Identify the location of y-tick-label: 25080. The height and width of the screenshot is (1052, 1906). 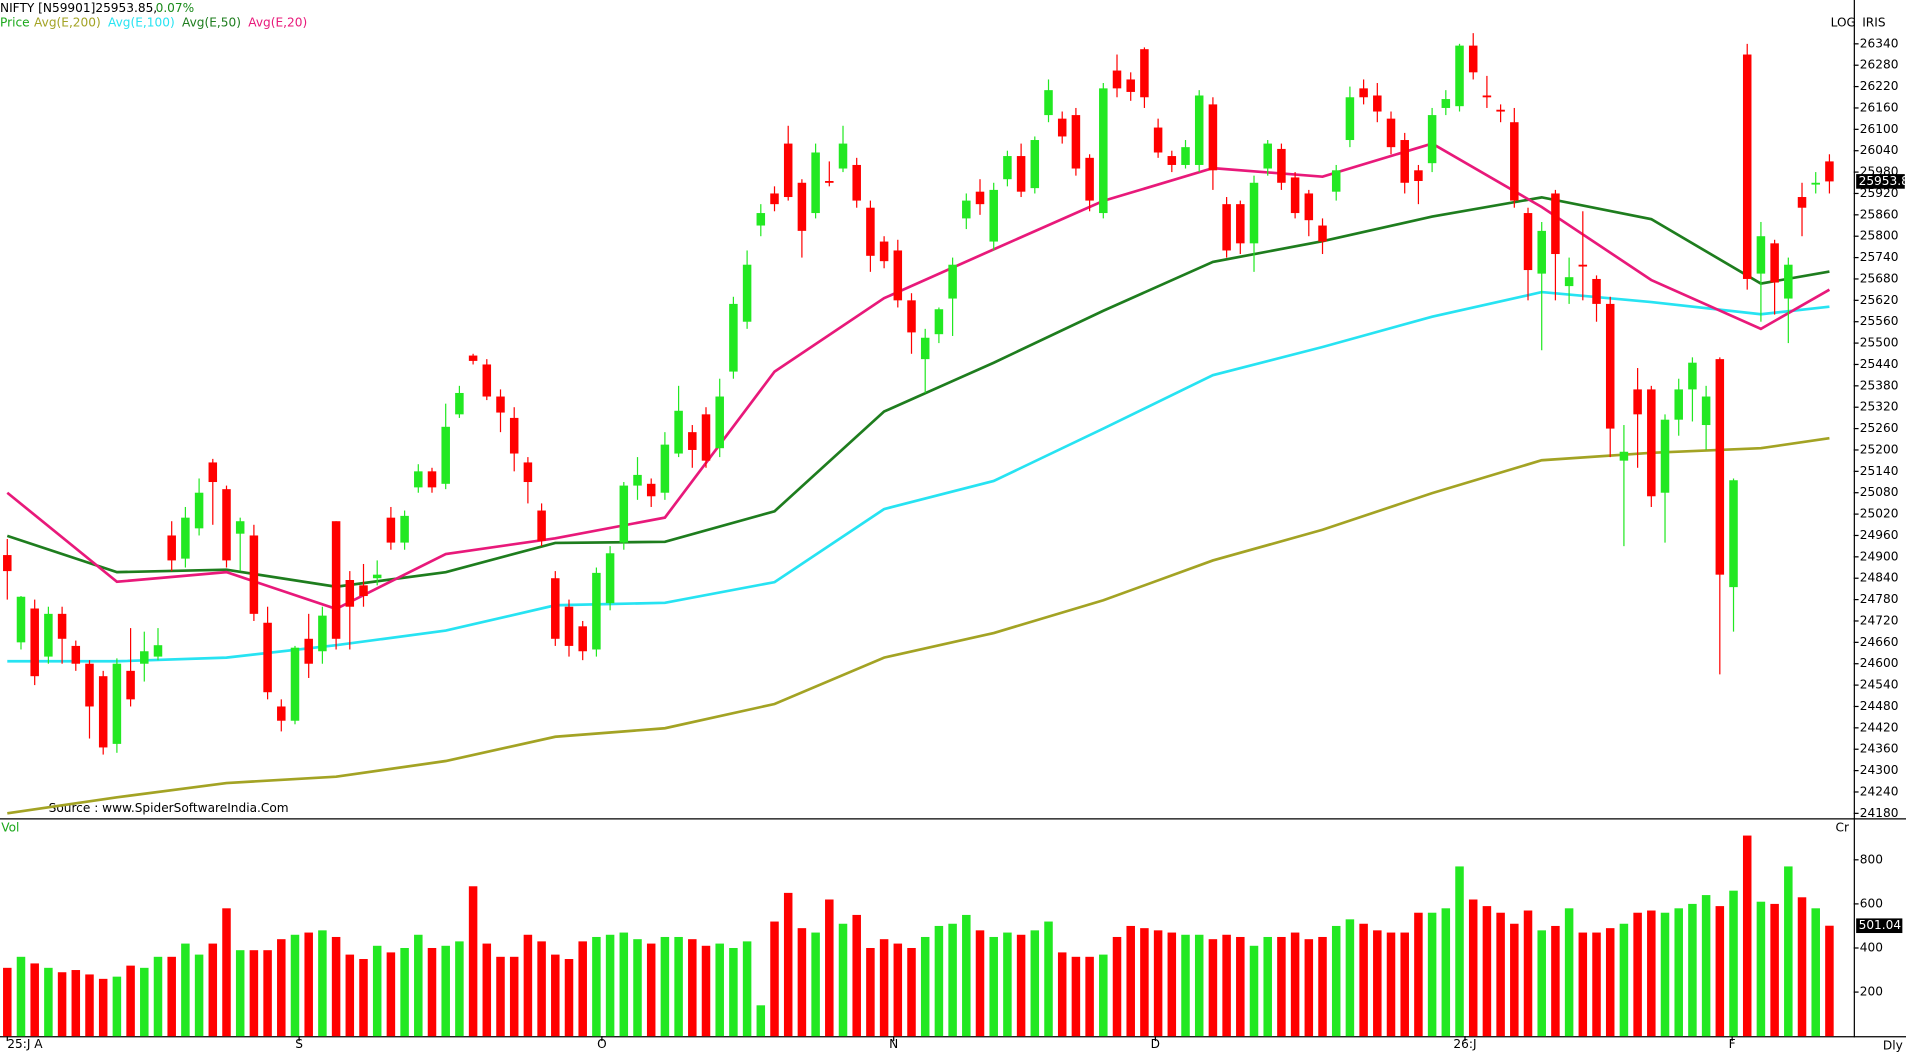
(1879, 492).